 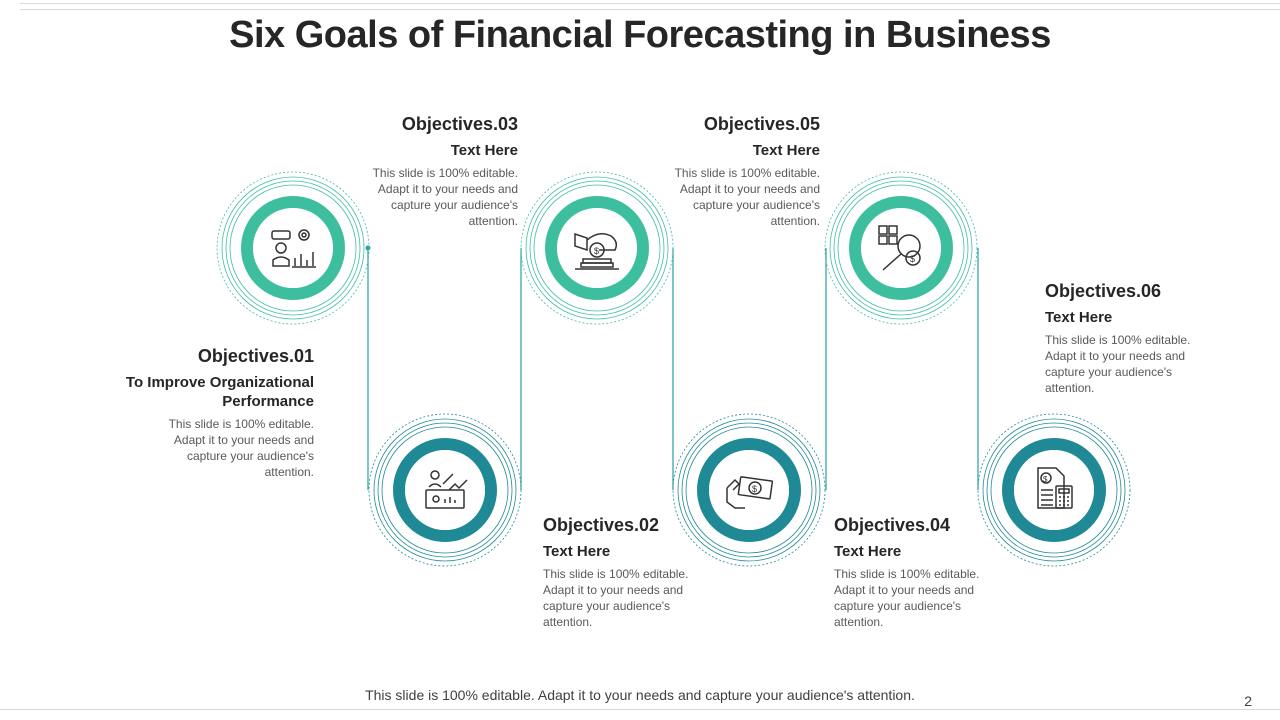 What do you see at coordinates (892, 525) in the screenshot?
I see `objective-heading: Objectives.04` at bounding box center [892, 525].